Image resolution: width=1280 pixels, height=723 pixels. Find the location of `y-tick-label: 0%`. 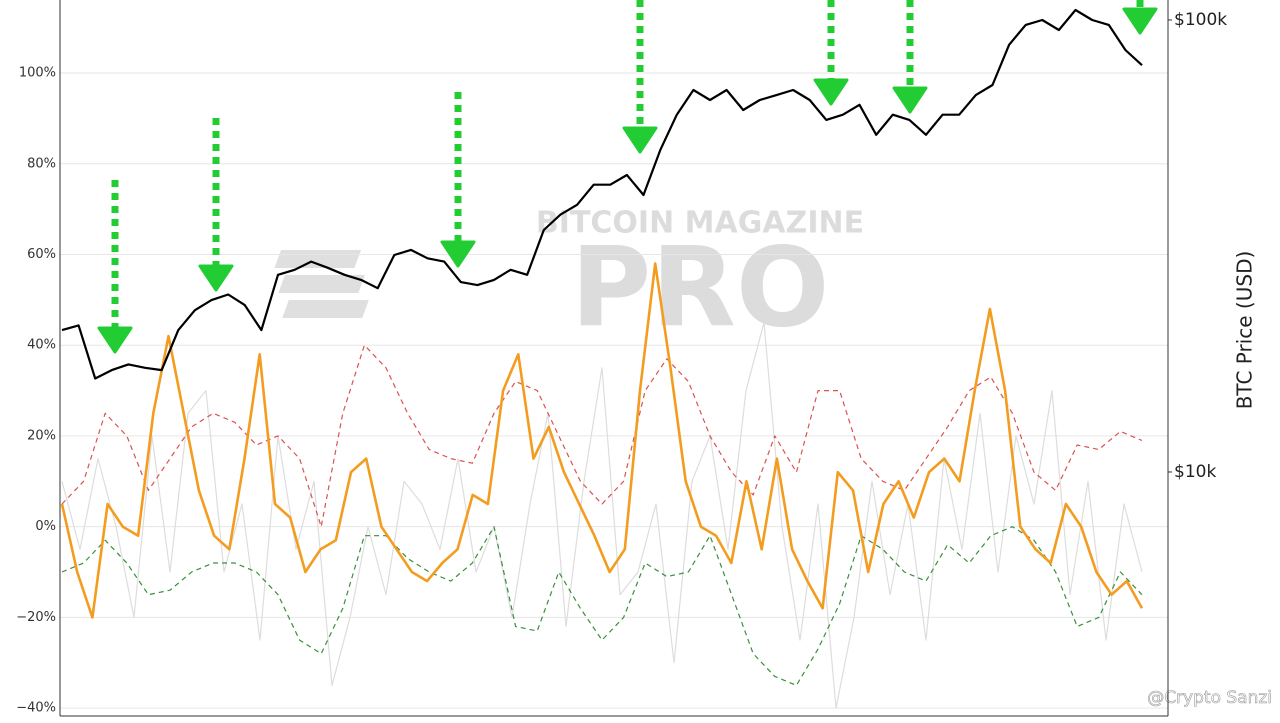

y-tick-label: 0% is located at coordinates (45, 526).